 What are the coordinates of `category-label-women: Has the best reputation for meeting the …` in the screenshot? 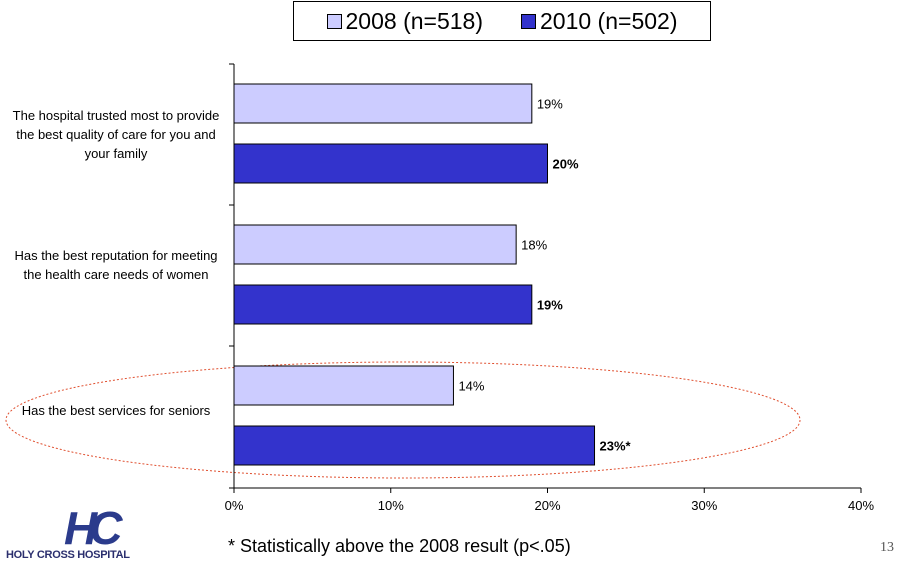 It's located at (116, 265).